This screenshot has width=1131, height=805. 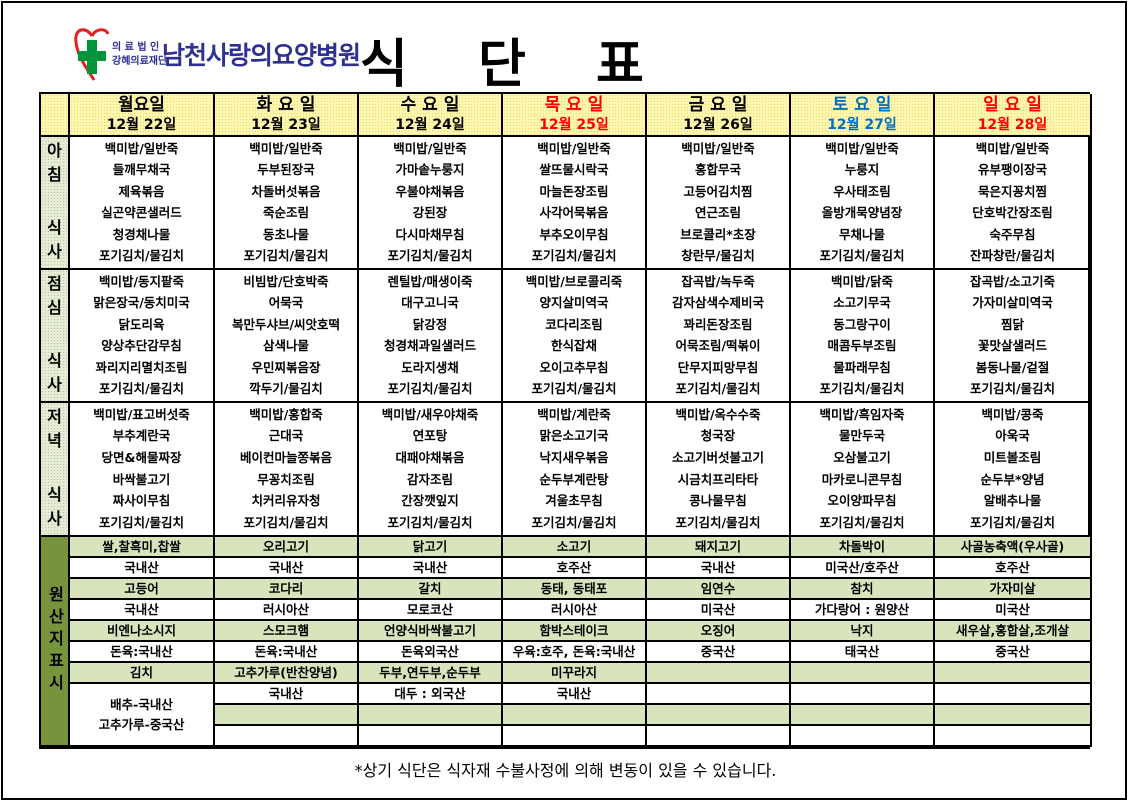 I want to click on menu-item: 맑은장국/동치미국, so click(x=141, y=303).